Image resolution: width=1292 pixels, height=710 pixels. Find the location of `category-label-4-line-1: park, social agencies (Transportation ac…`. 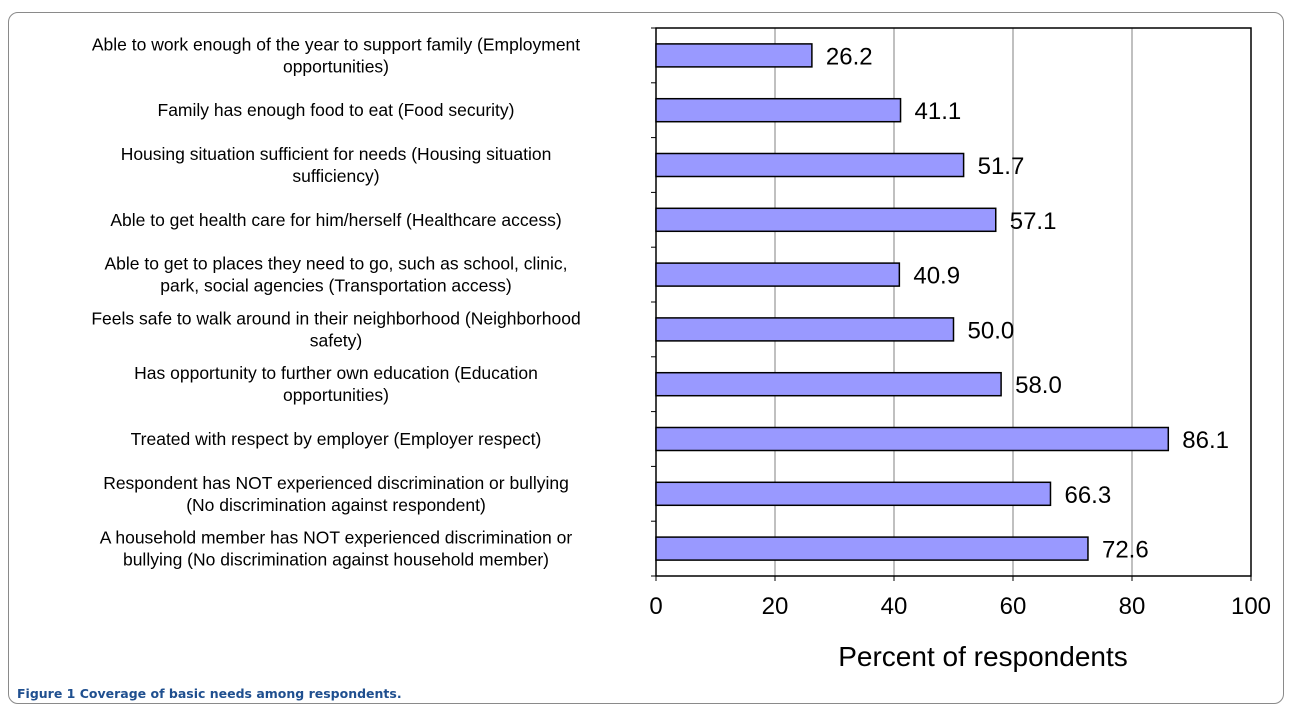

category-label-4-line-1: park, social agencies (Transportation ac… is located at coordinates (335, 286).